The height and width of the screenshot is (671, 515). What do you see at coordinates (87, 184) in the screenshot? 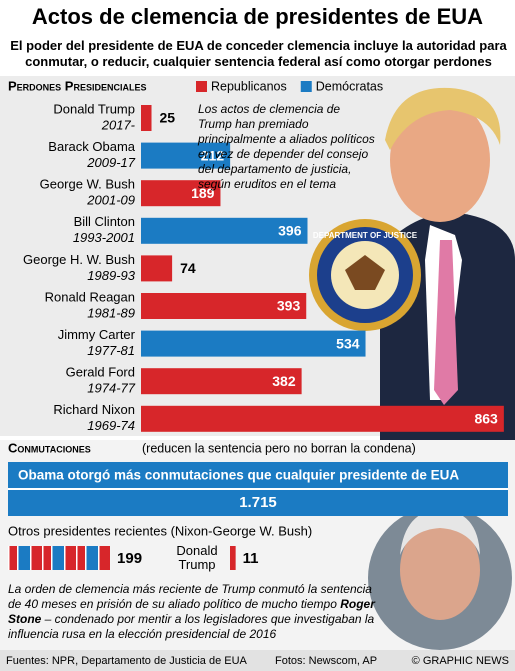
I see `category-label: George W. Bush` at bounding box center [87, 184].